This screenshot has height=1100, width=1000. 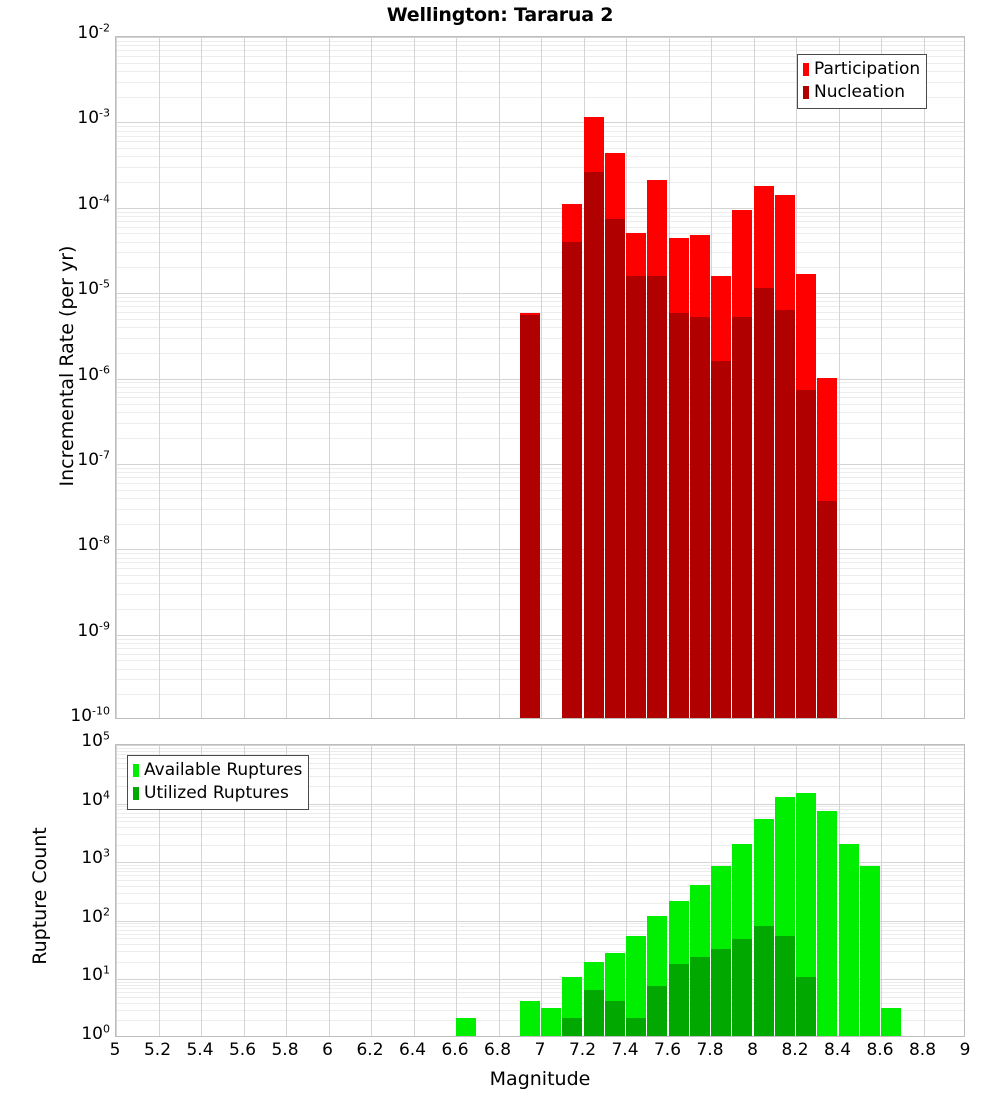 I want to click on legend-item-utilized-ruptures: Utilized Ruptures, so click(x=217, y=793).